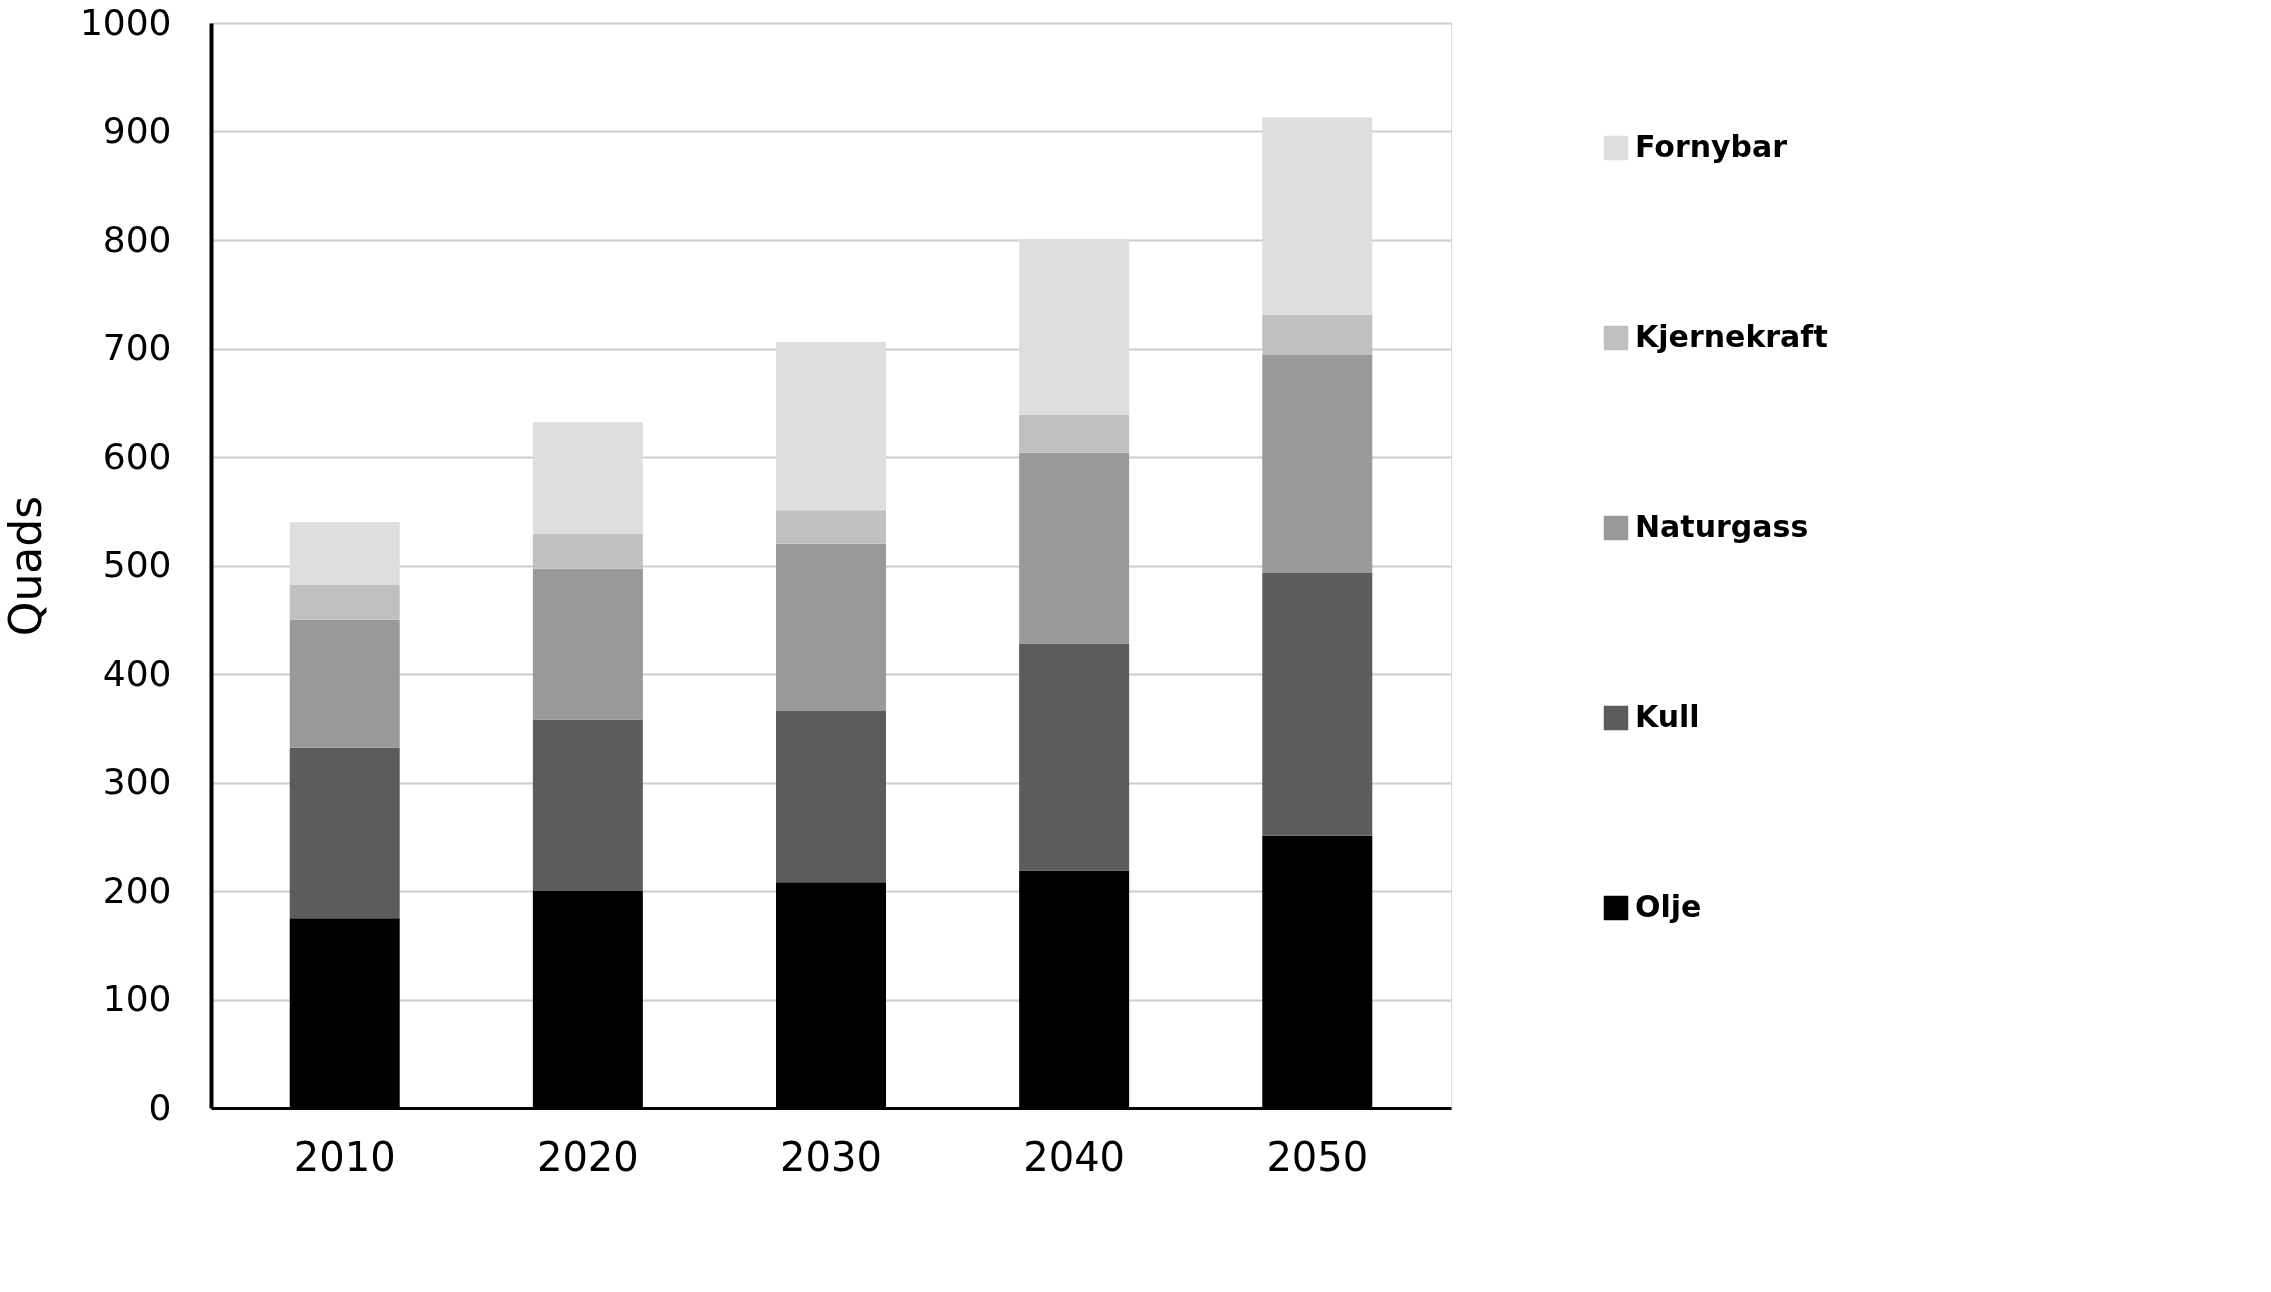 Image resolution: width=2271 pixels, height=1292 pixels. Describe the element at coordinates (1668, 906) in the screenshot. I see `legend-label: Olje` at that location.